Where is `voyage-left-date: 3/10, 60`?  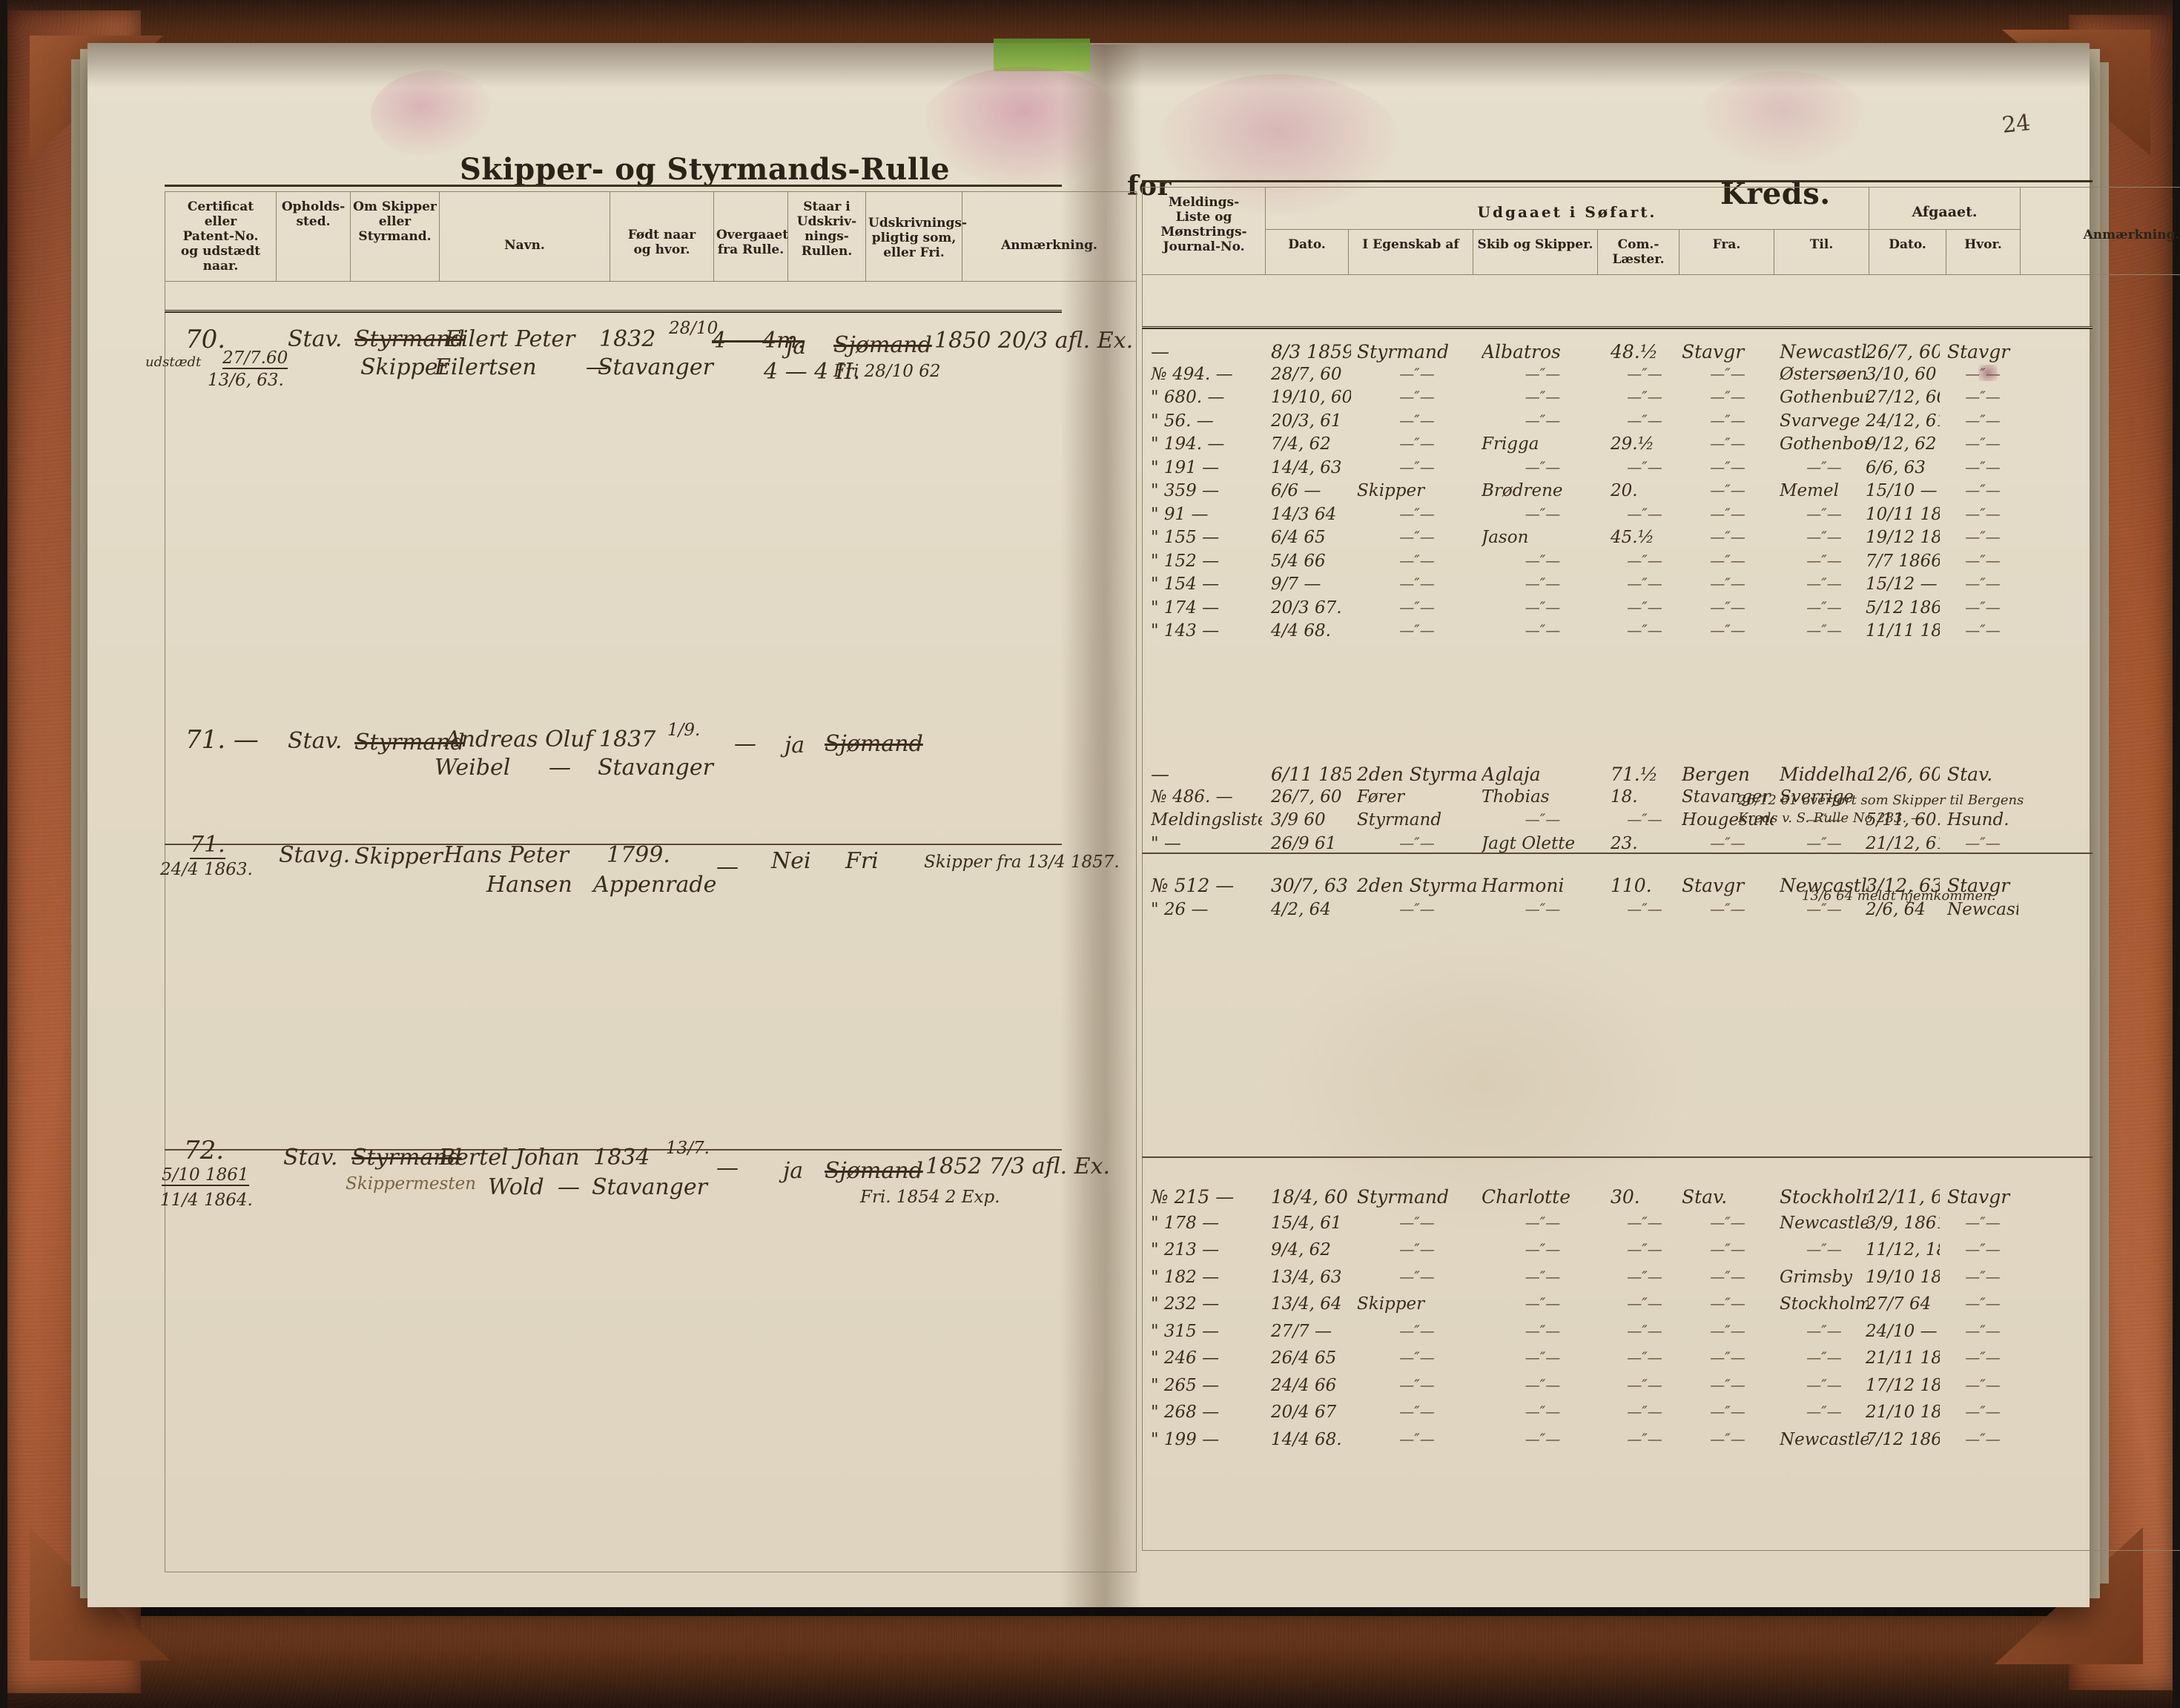
voyage-left-date: 3/10, 60 is located at coordinates (1901, 374).